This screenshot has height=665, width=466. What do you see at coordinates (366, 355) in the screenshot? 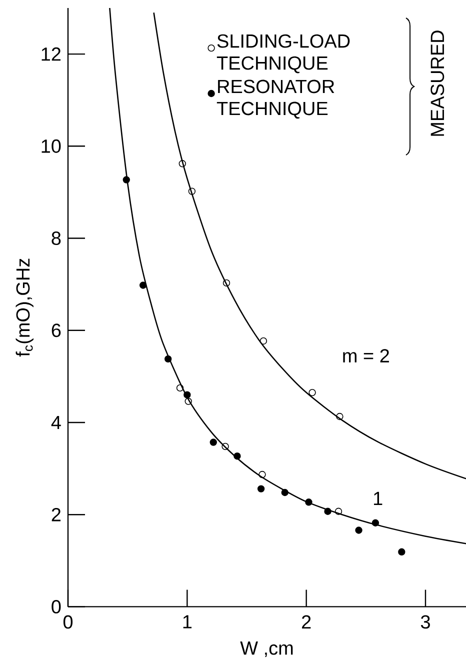
I see `annotation: m = 2` at bounding box center [366, 355].